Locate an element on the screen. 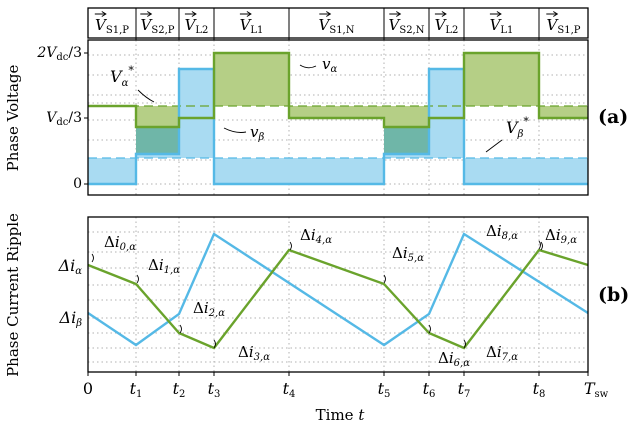 Image resolution: width=629 pixels, height=430 pixels. delta-ia-2-label: Δi2,α is located at coordinates (209, 309).